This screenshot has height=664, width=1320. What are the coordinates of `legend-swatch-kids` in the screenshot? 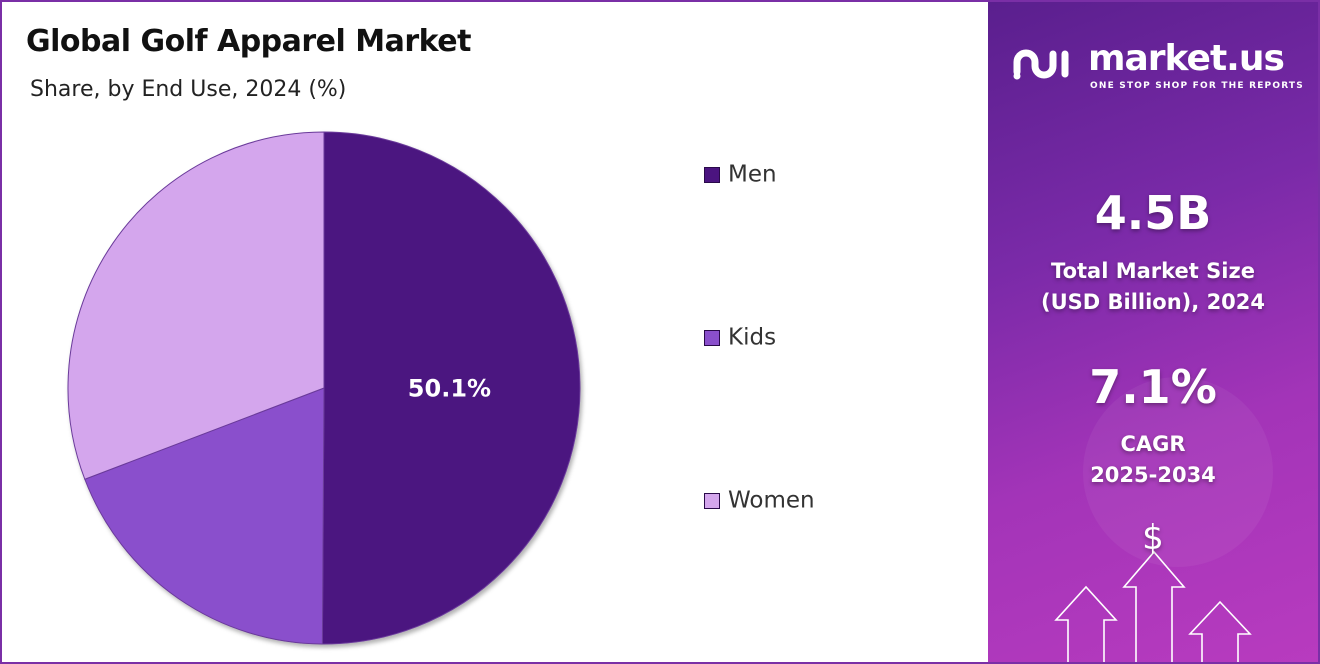 It's located at (712, 337).